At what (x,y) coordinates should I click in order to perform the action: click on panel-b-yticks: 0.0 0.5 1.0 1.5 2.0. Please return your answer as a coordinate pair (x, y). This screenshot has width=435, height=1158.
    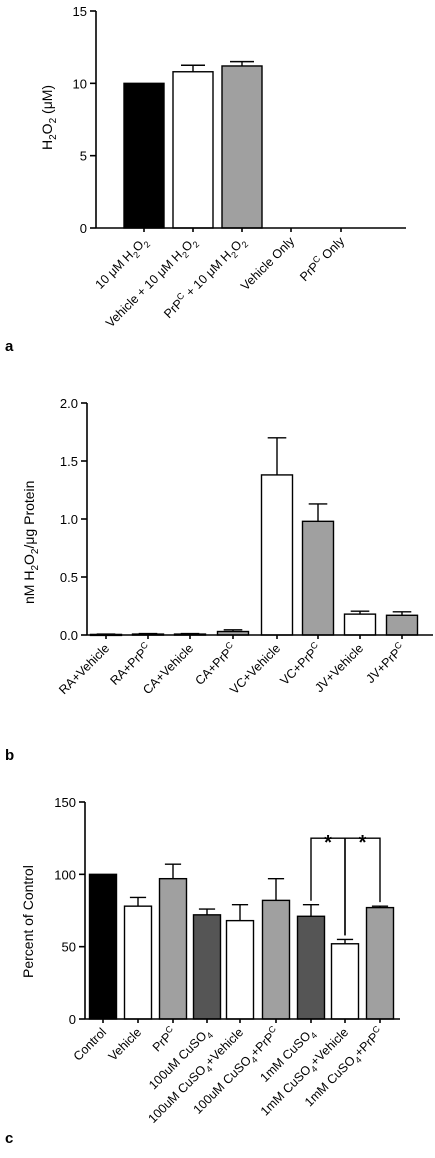
    Looking at the image, I should click on (73, 519).